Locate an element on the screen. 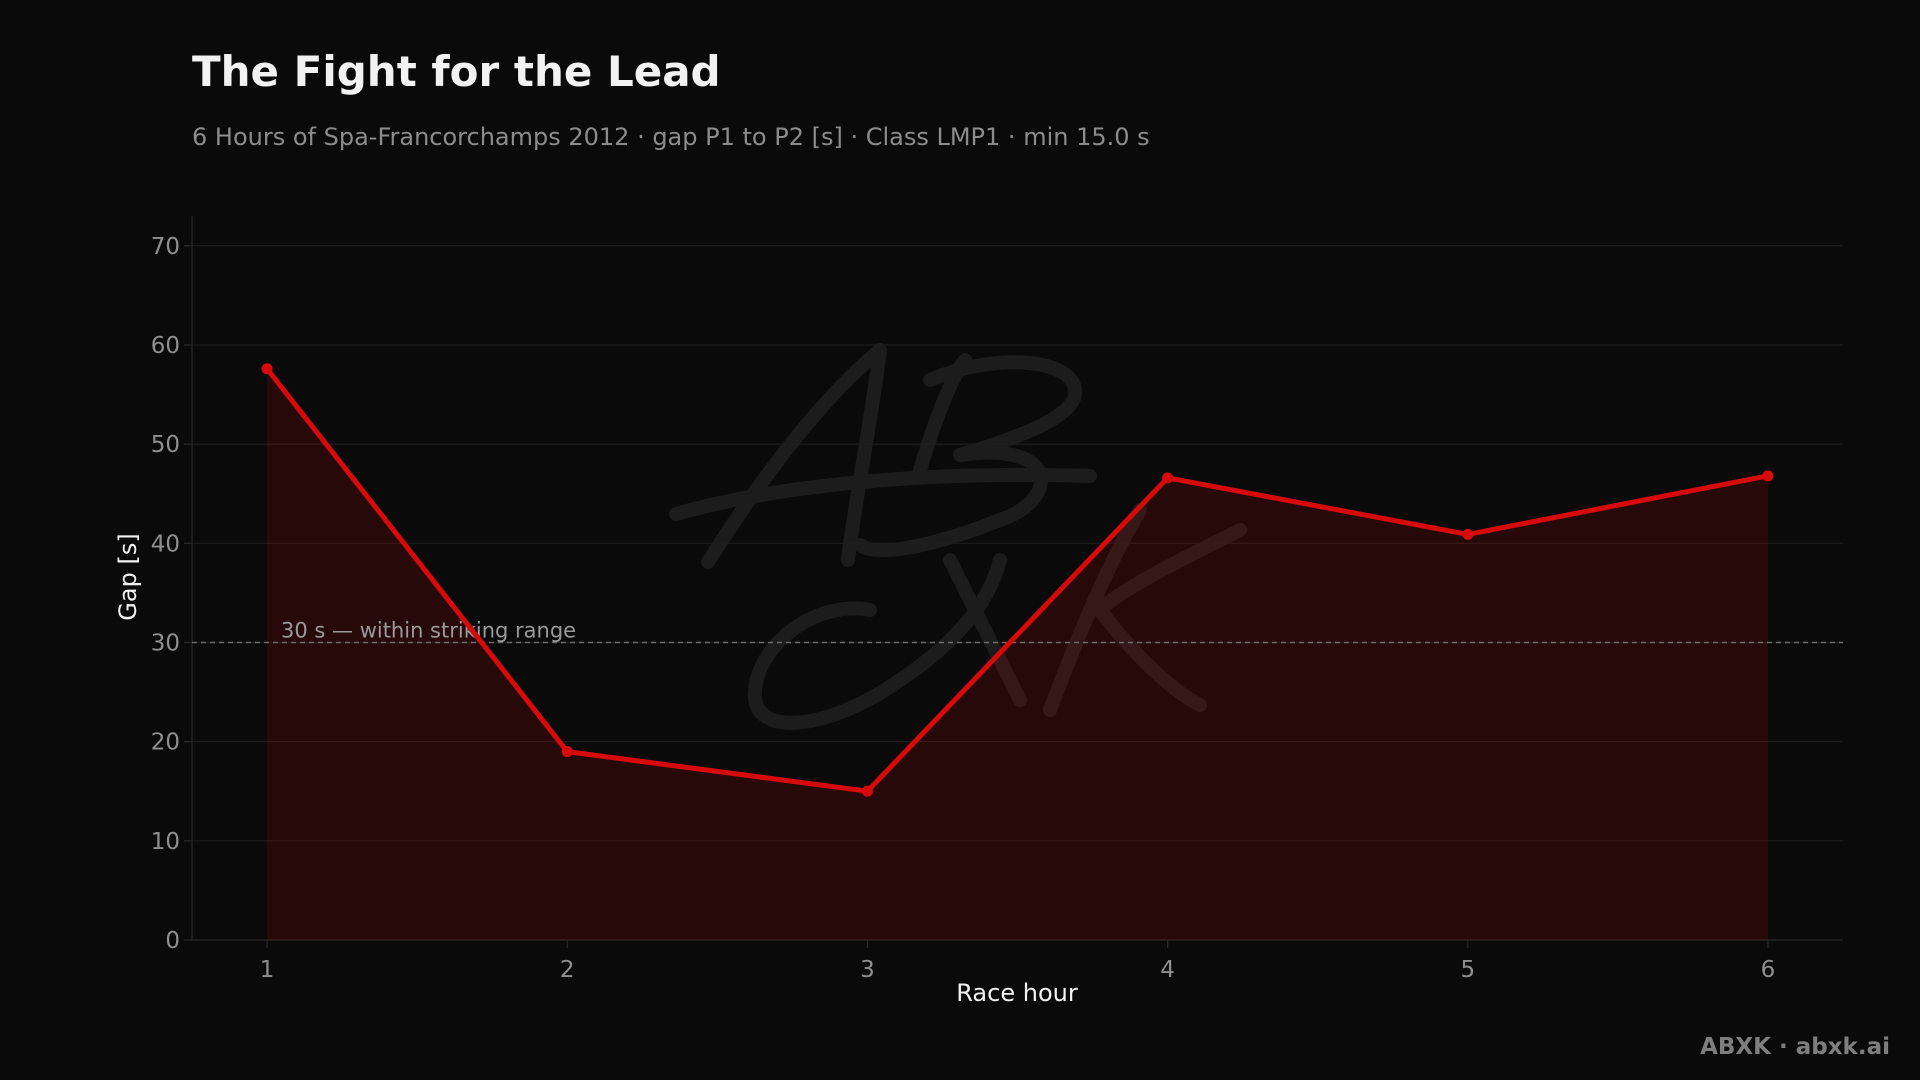  x-tick-label: 4 is located at coordinates (1167, 970).